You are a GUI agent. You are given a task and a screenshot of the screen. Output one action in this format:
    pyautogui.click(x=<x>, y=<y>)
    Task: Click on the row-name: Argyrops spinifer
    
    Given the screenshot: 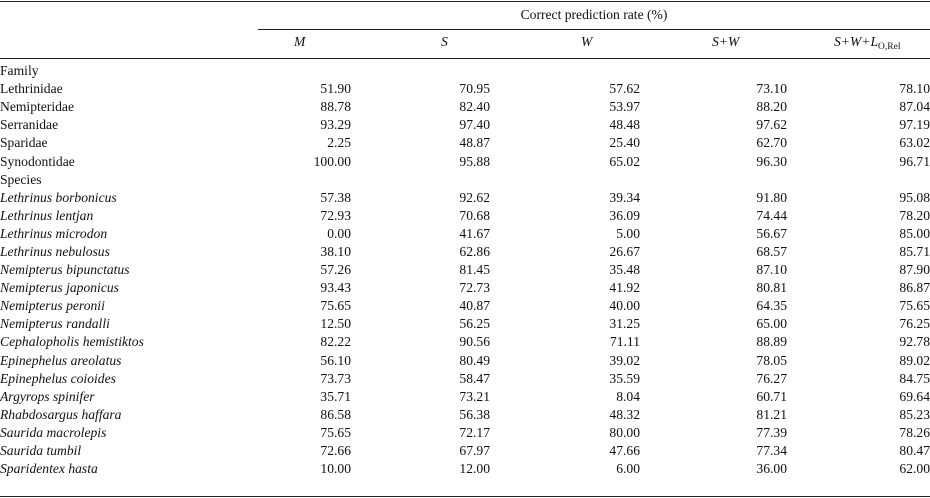 What is the action you would take?
    pyautogui.click(x=47, y=396)
    